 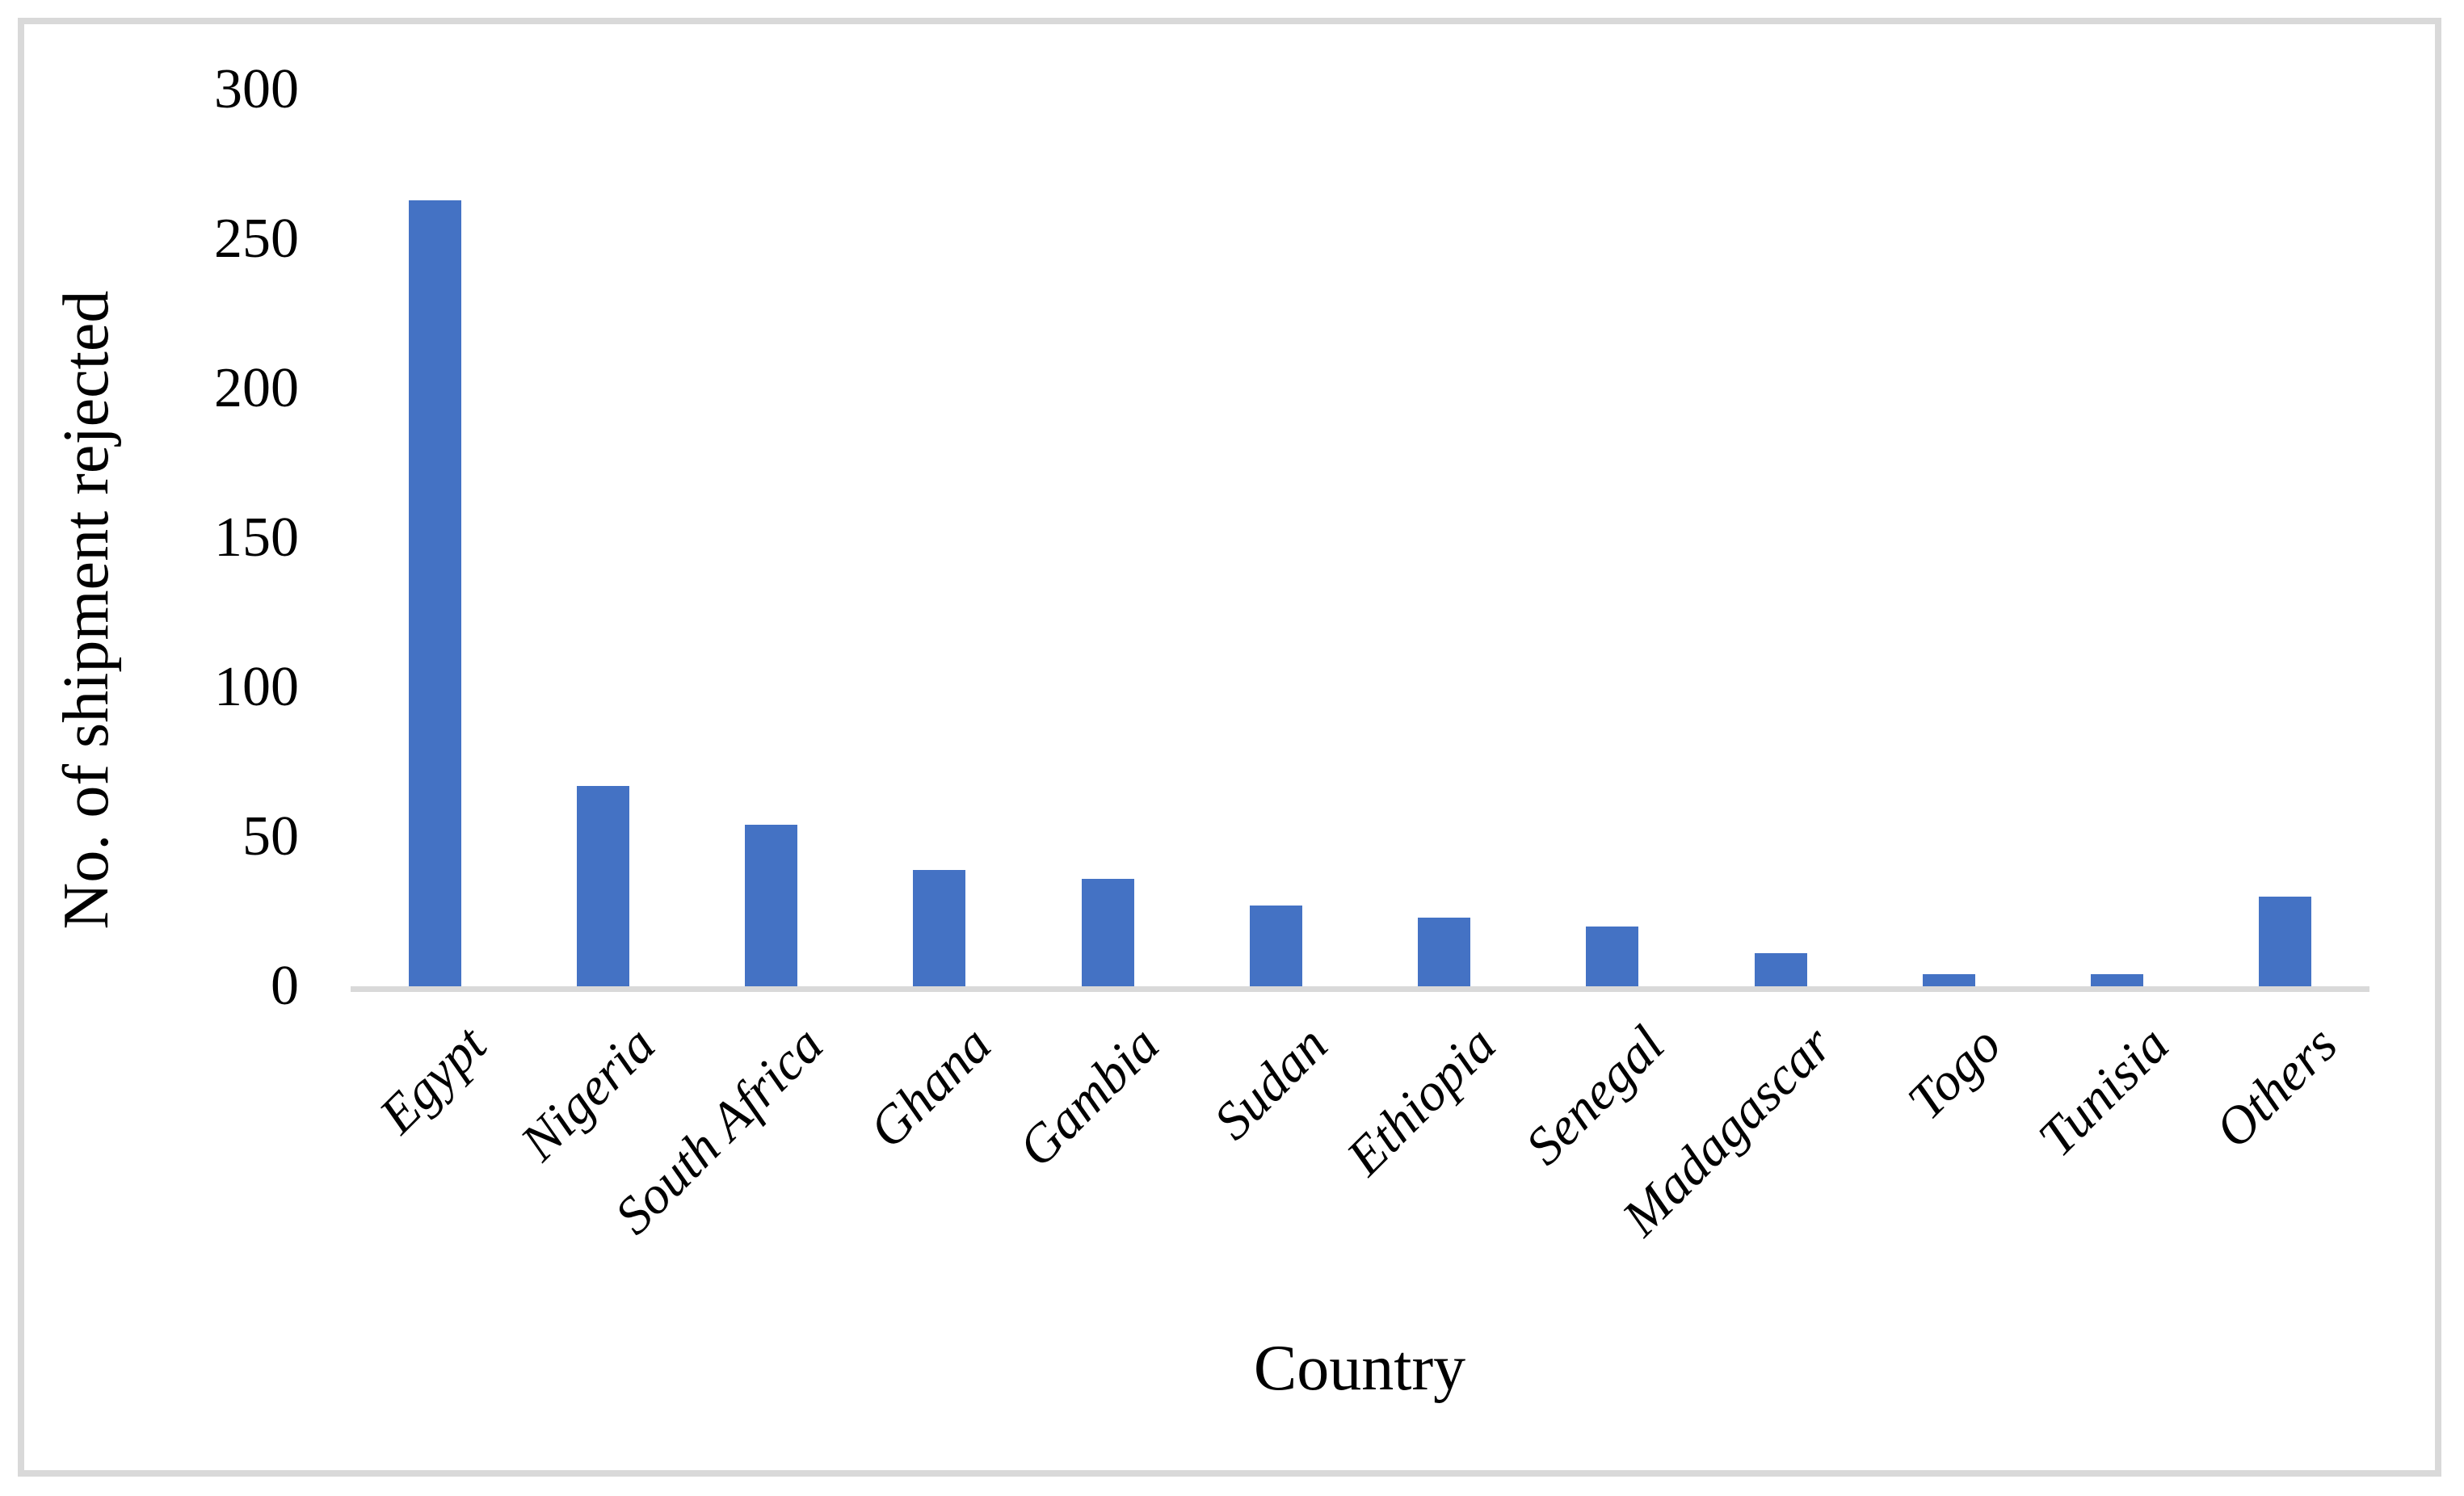 What do you see at coordinates (771, 905) in the screenshot?
I see `bar-south-africa` at bounding box center [771, 905].